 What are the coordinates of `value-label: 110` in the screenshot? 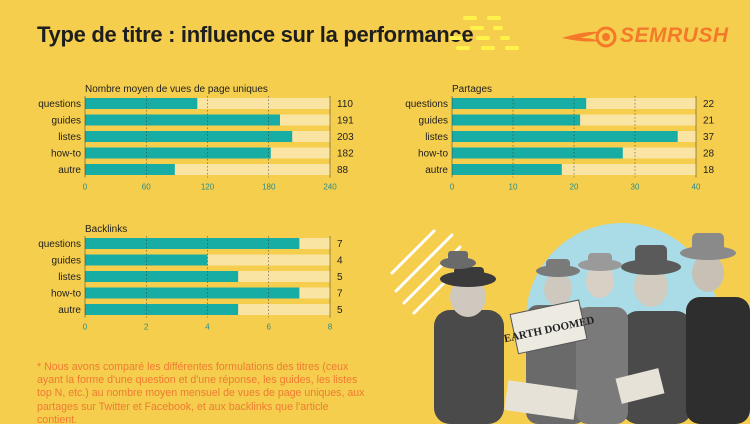 It's located at (345, 104).